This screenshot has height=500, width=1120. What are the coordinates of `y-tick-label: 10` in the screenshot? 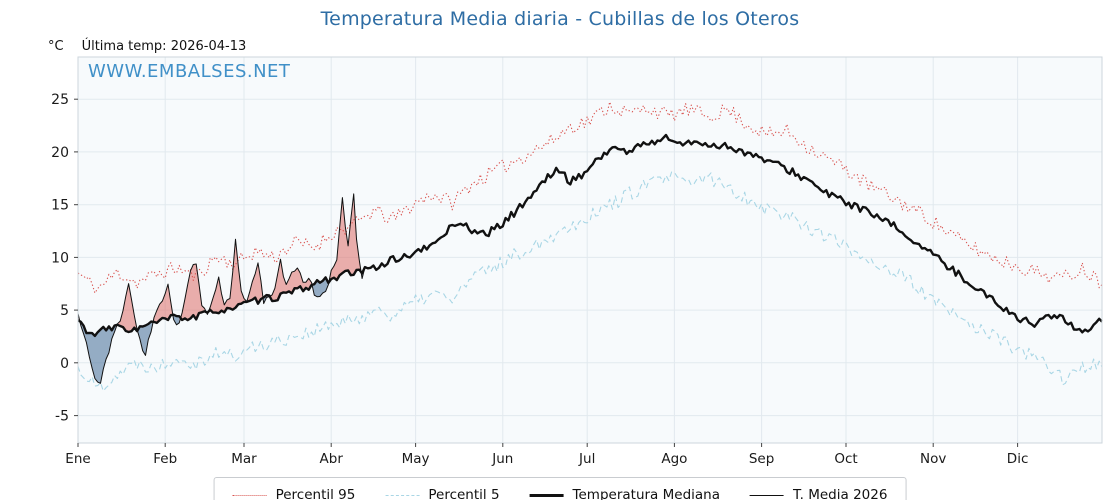 It's located at (60, 258).